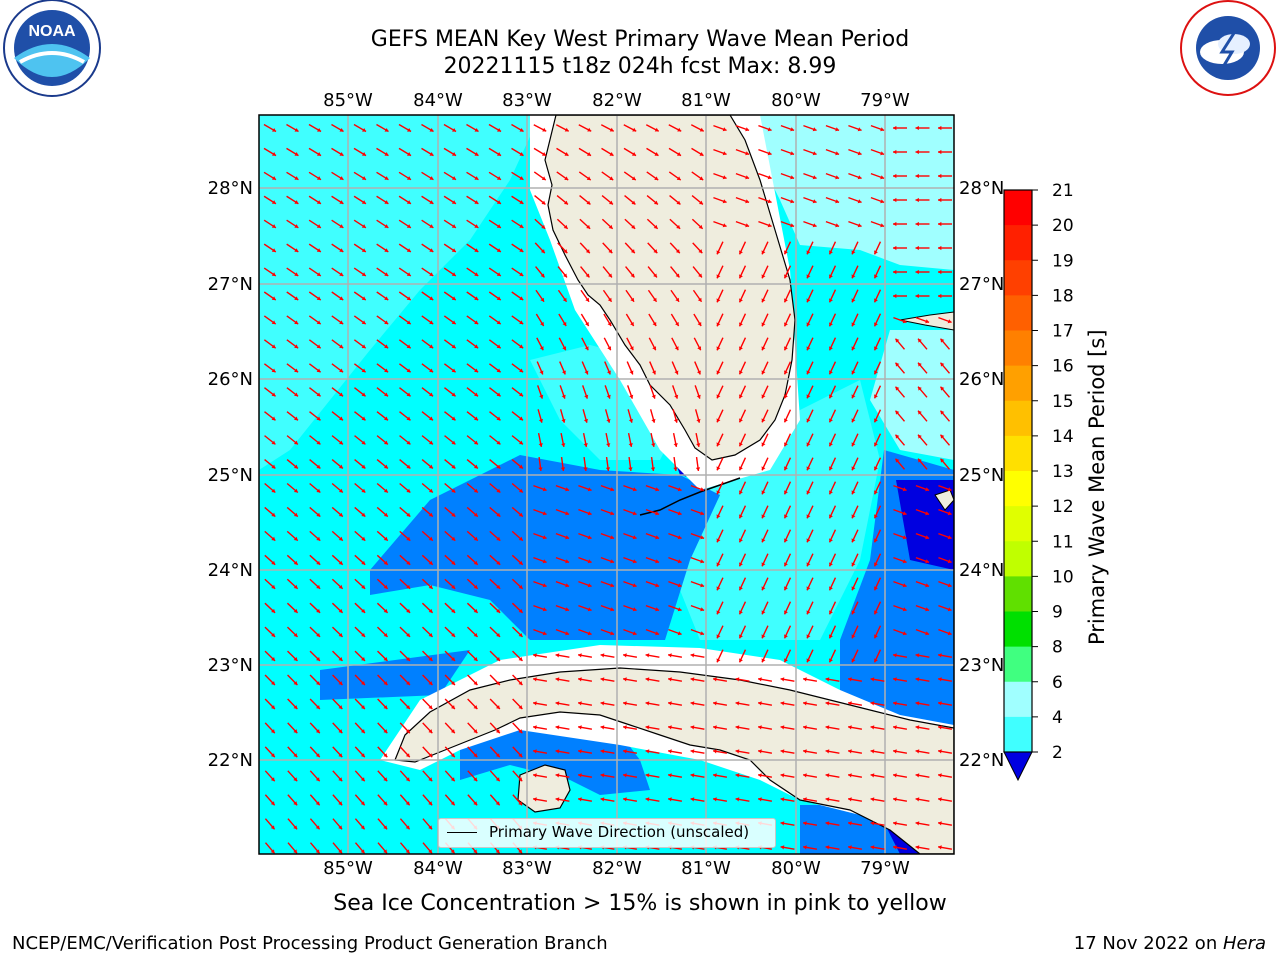 Image resolution: width=1280 pixels, height=960 pixels. I want to click on cuba-land, so click(674, 760).